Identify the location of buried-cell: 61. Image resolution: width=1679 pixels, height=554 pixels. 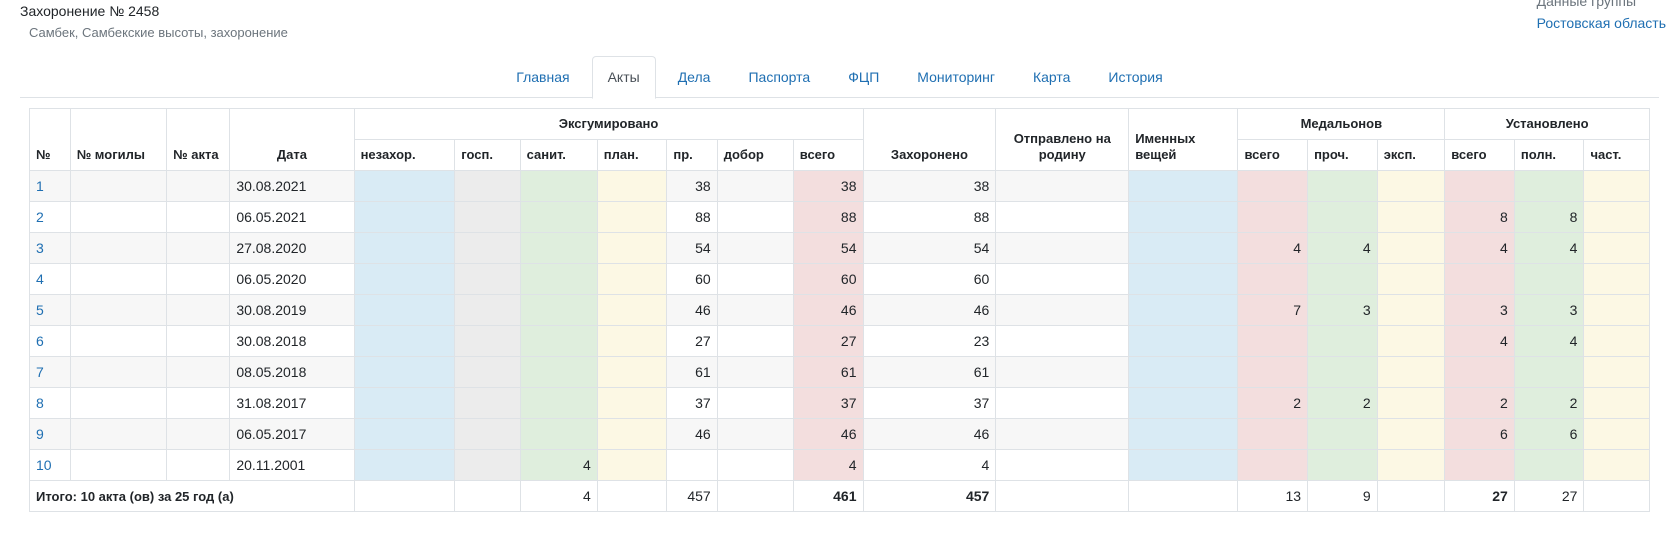
(929, 372).